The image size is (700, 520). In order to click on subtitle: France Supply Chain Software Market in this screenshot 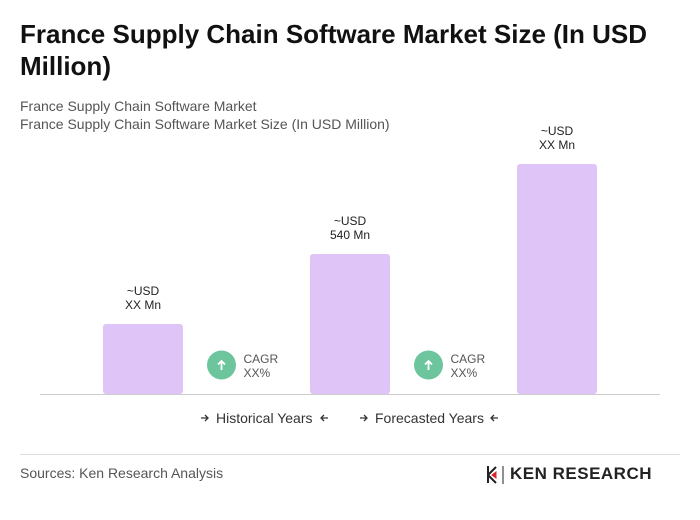, I will do `click(138, 106)`.